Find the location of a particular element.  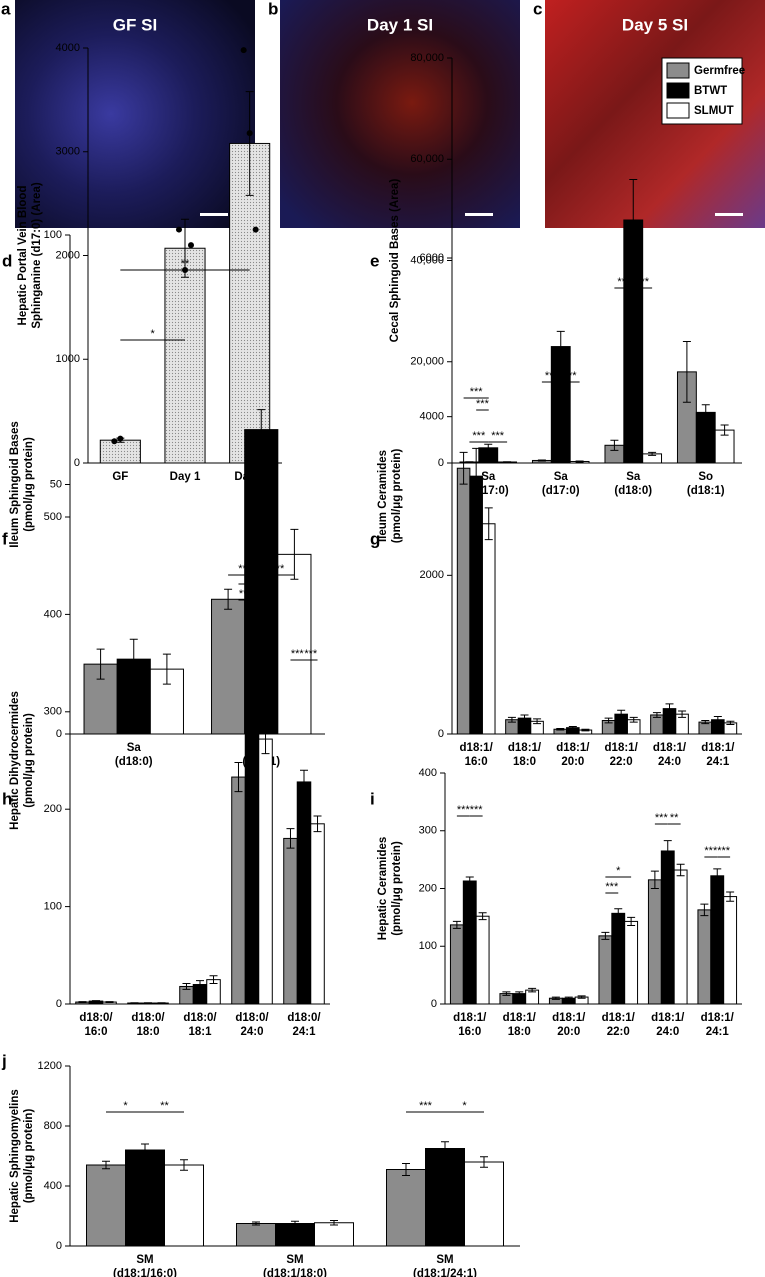

panel-letter: h is located at coordinates (7, 798).